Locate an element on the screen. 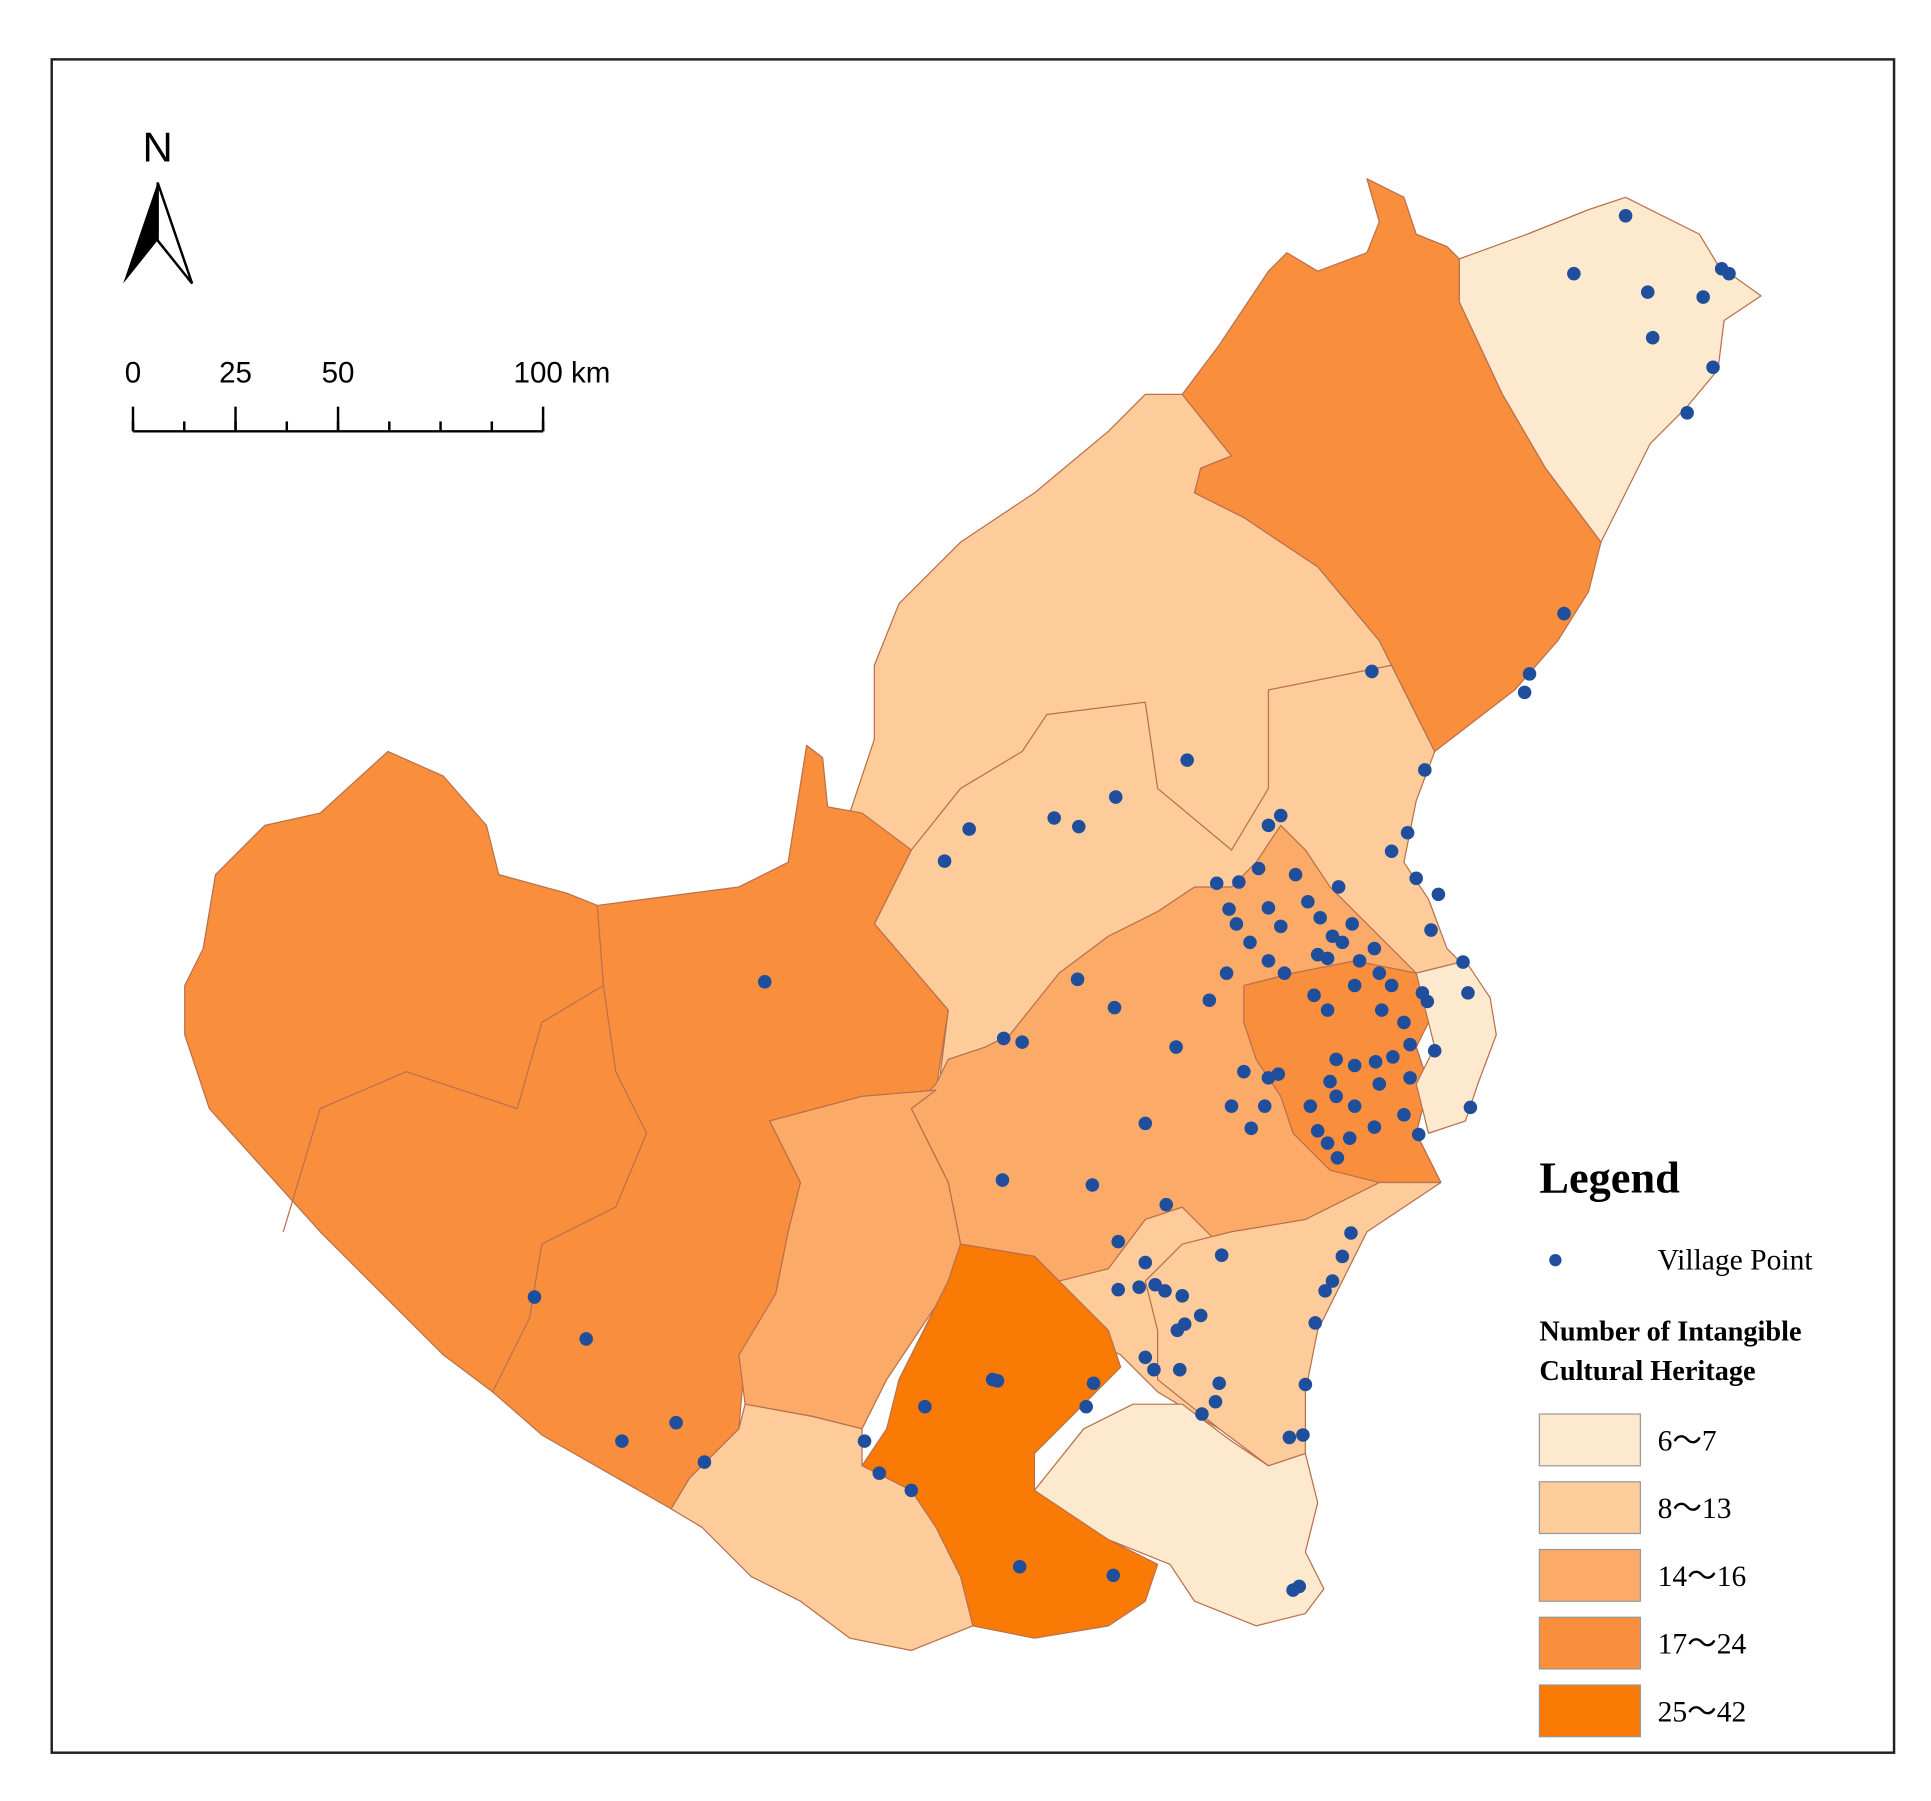  scale-label: 100 km is located at coordinates (562, 372).